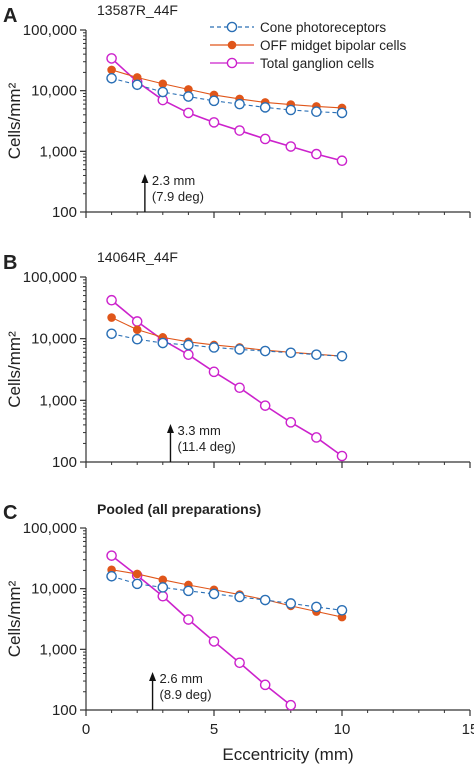  I want to click on annotation-line-1: 3.3 mm, so click(198, 430).